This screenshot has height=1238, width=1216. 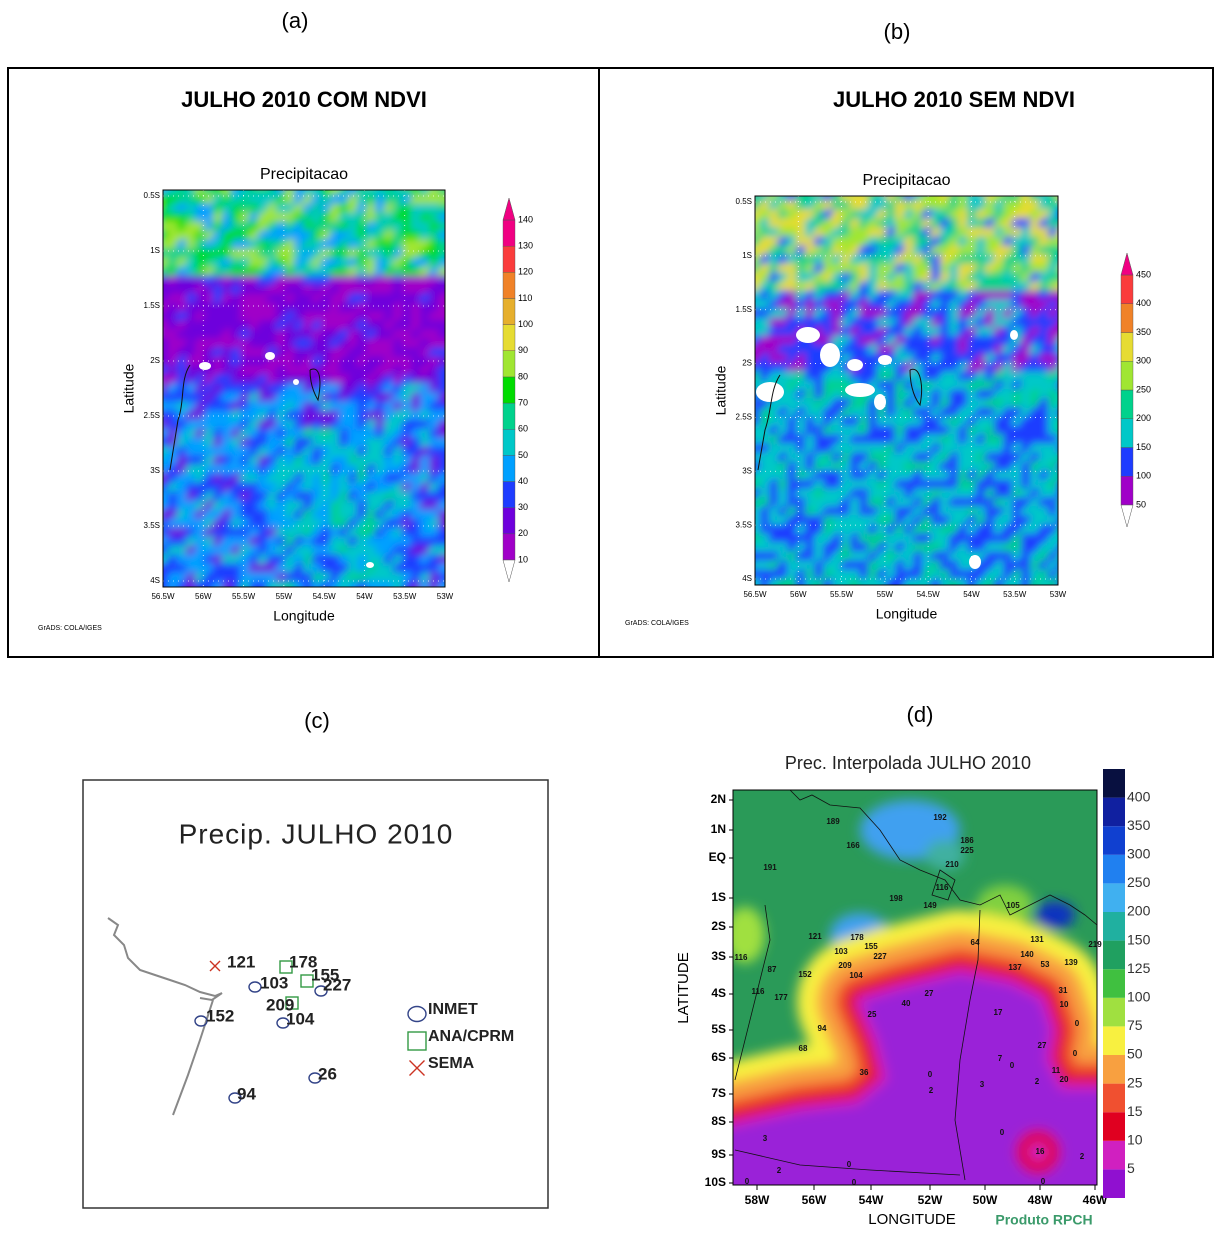 I want to click on lon-tick-label: 54.5W, so click(x=325, y=596).